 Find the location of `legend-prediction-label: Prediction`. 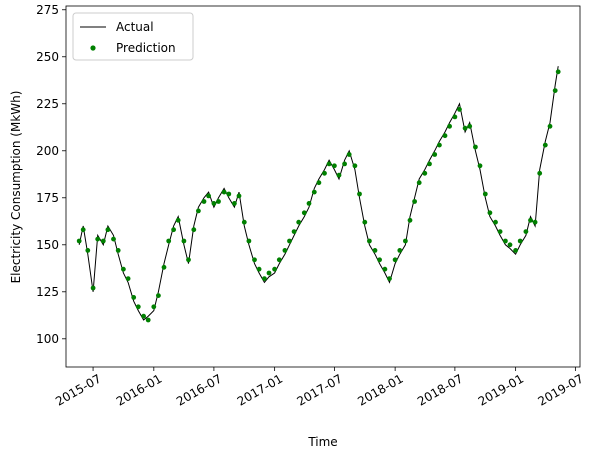

legend-prediction-label: Prediction is located at coordinates (146, 48).